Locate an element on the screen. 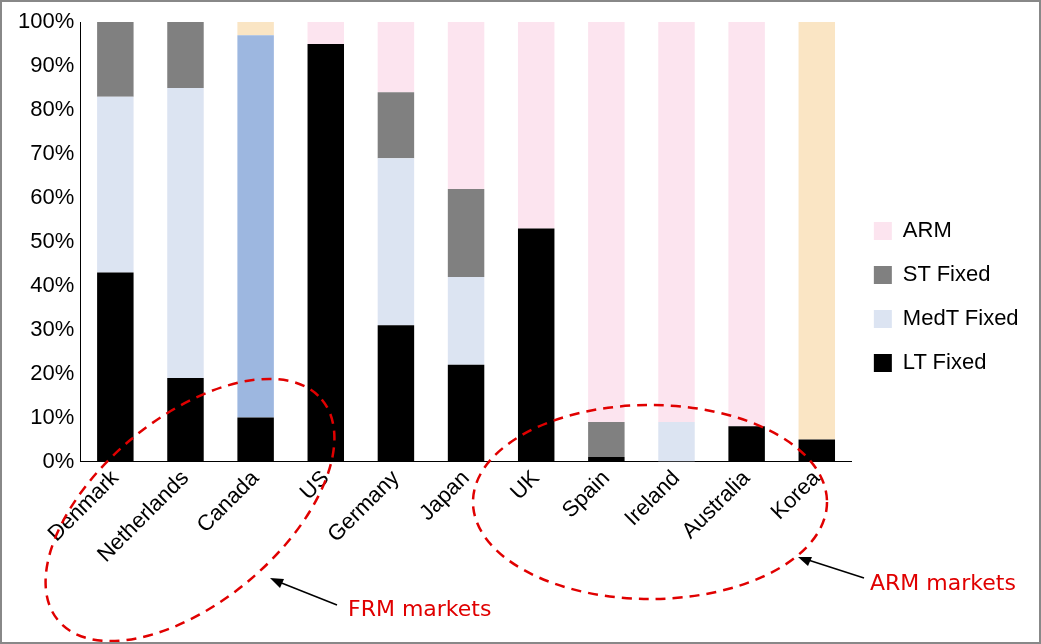 The height and width of the screenshot is (644, 1041). y-tick-label: 60% is located at coordinates (52, 196).